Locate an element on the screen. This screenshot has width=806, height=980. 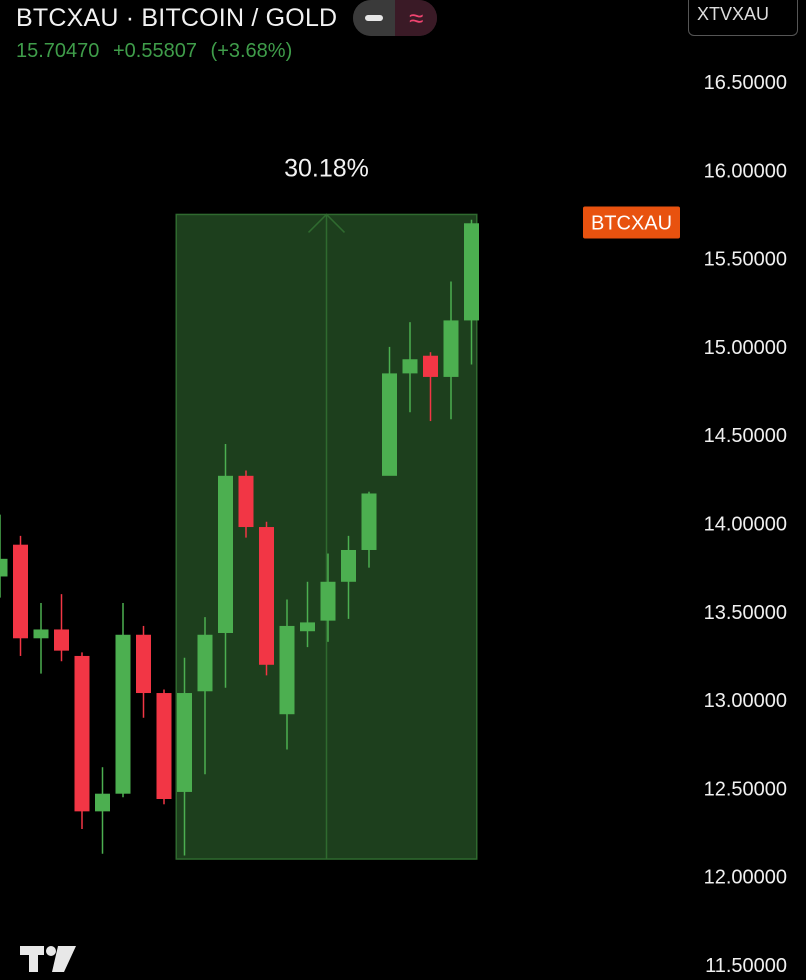
compare-symbol-box: XTVXAU is located at coordinates (743, 18).